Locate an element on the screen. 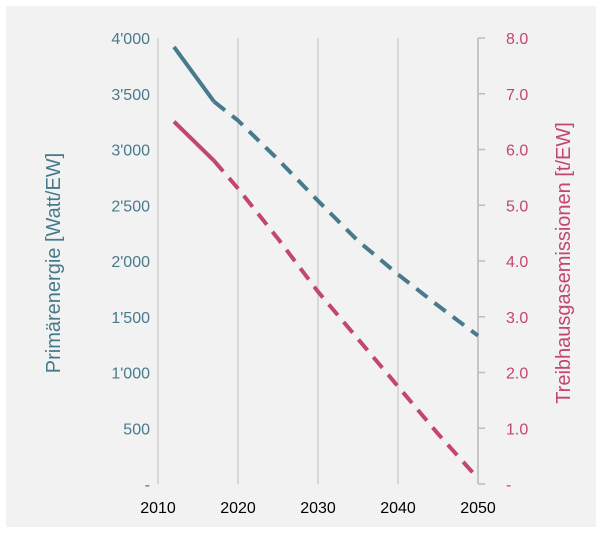 Image resolution: width=602 pixels, height=533 pixels. x-tick-label-3: 2040 is located at coordinates (398, 508).